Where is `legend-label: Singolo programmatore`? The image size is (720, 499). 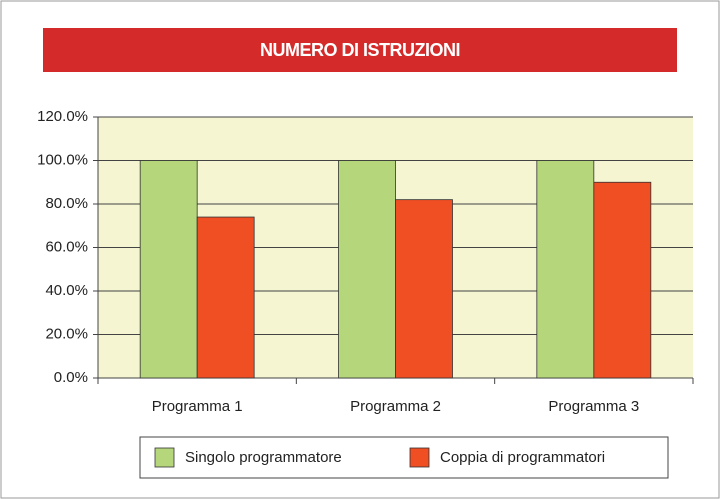 legend-label: Singolo programmatore is located at coordinates (263, 457).